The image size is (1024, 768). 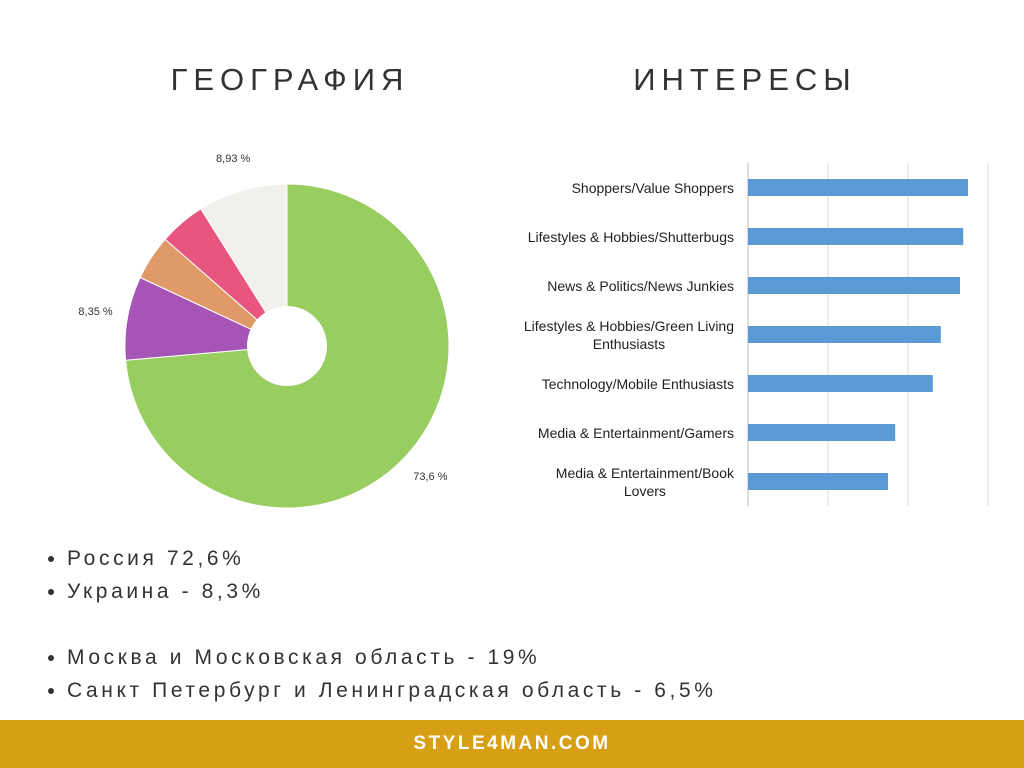 What do you see at coordinates (95, 312) in the screenshot?
I see `pie-label: 8,35 %` at bounding box center [95, 312].